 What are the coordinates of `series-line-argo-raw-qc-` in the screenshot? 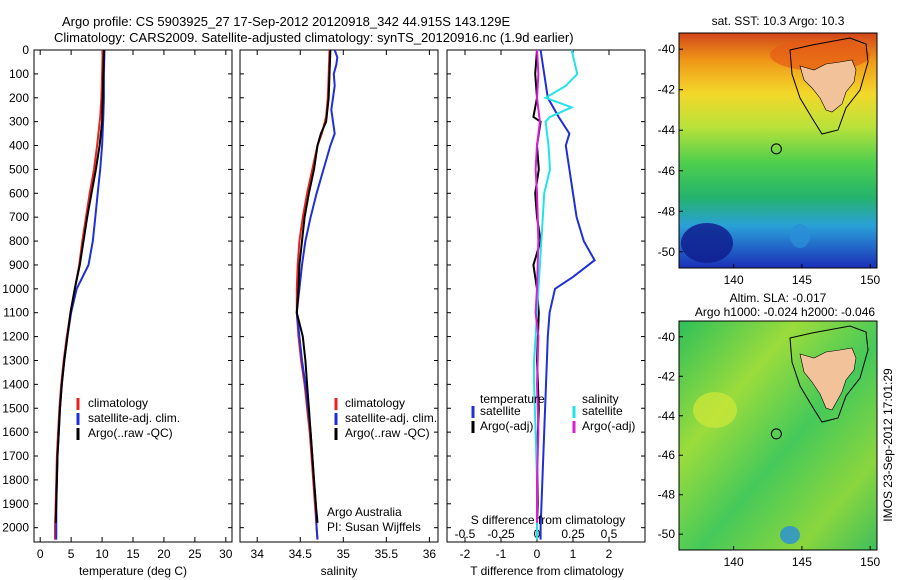 It's located at (79, 286).